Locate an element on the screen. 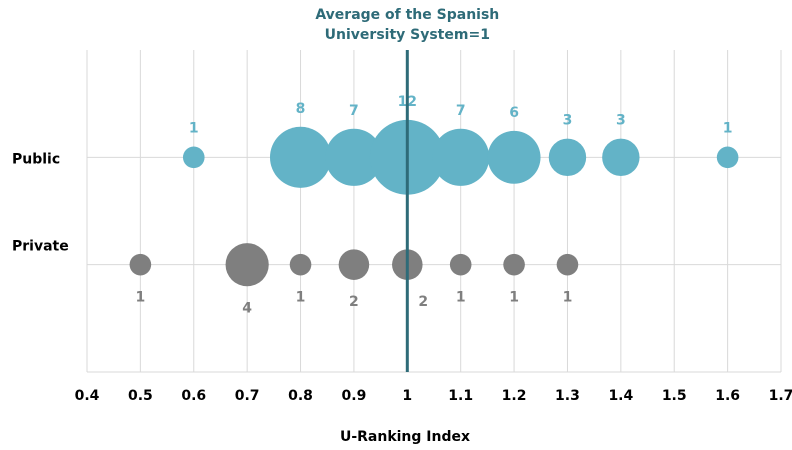 The image size is (792, 450). x-tick-label: 1.6 is located at coordinates (727, 396).